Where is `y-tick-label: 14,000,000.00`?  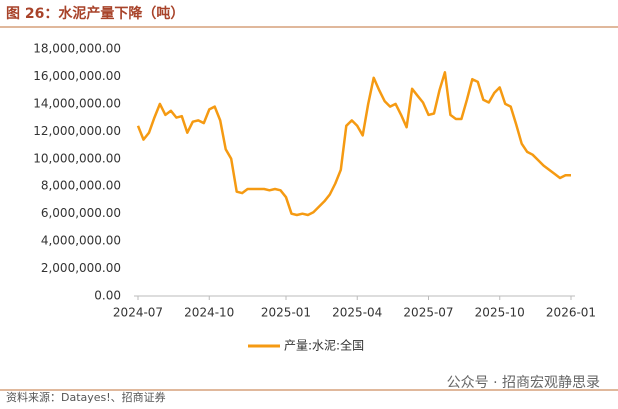 y-tick-label: 14,000,000.00 is located at coordinates (77, 103).